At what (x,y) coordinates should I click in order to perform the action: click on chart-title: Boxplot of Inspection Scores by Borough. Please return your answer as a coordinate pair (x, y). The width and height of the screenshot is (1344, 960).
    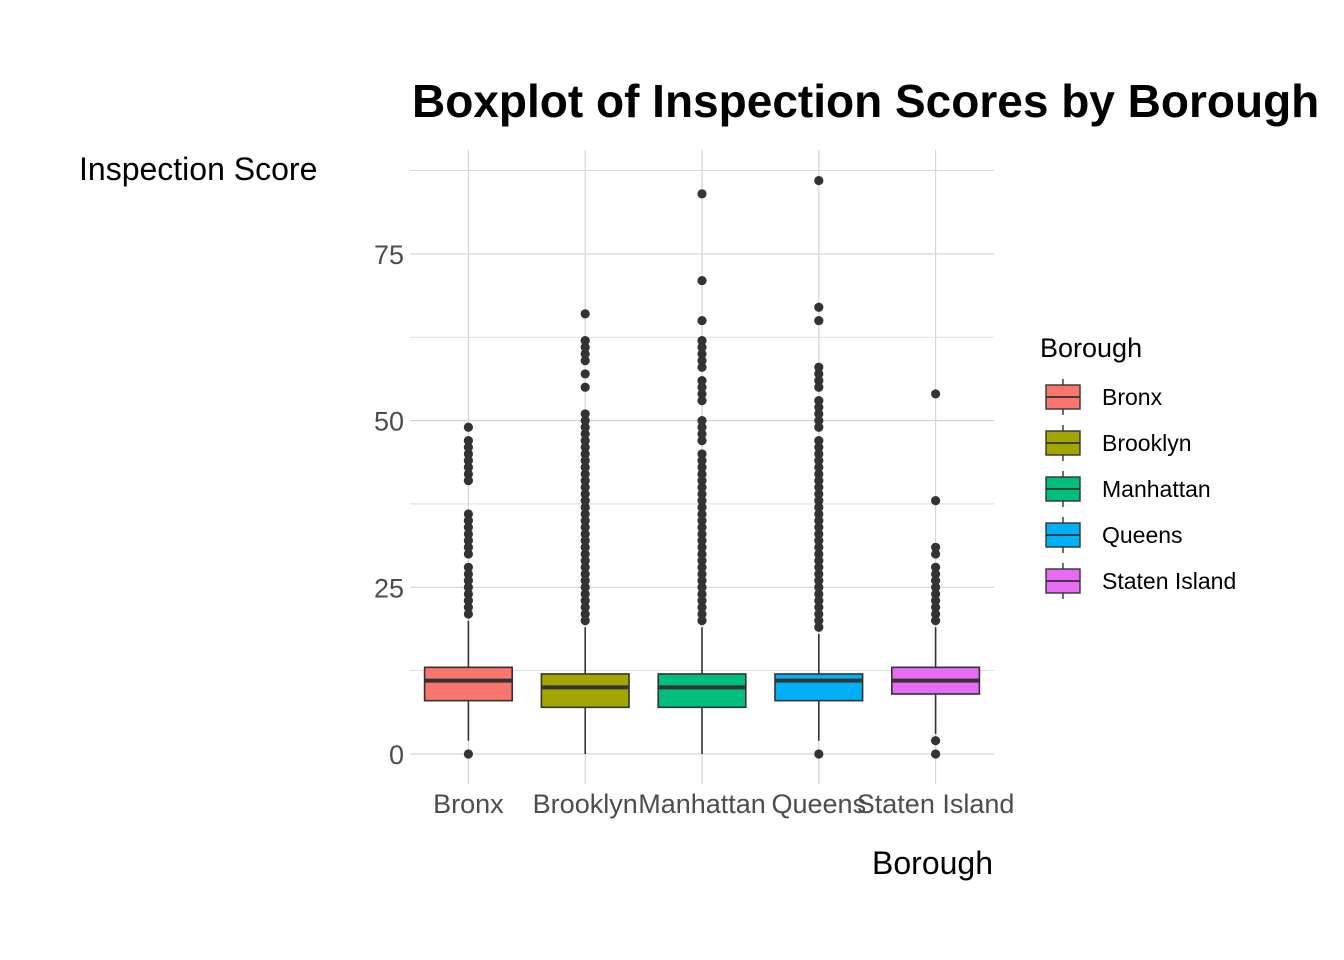
    Looking at the image, I should click on (865, 101).